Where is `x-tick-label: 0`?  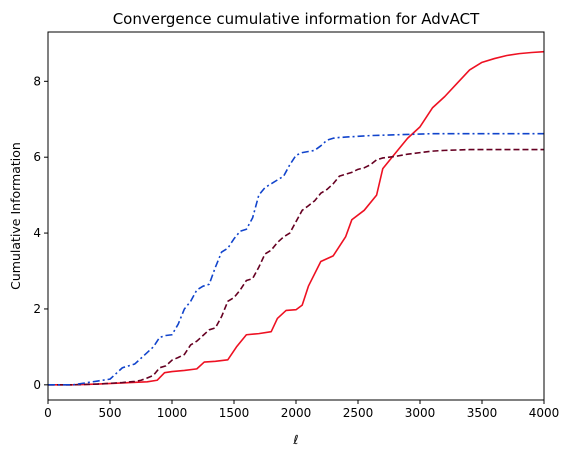
x-tick-label: 0 is located at coordinates (48, 413).